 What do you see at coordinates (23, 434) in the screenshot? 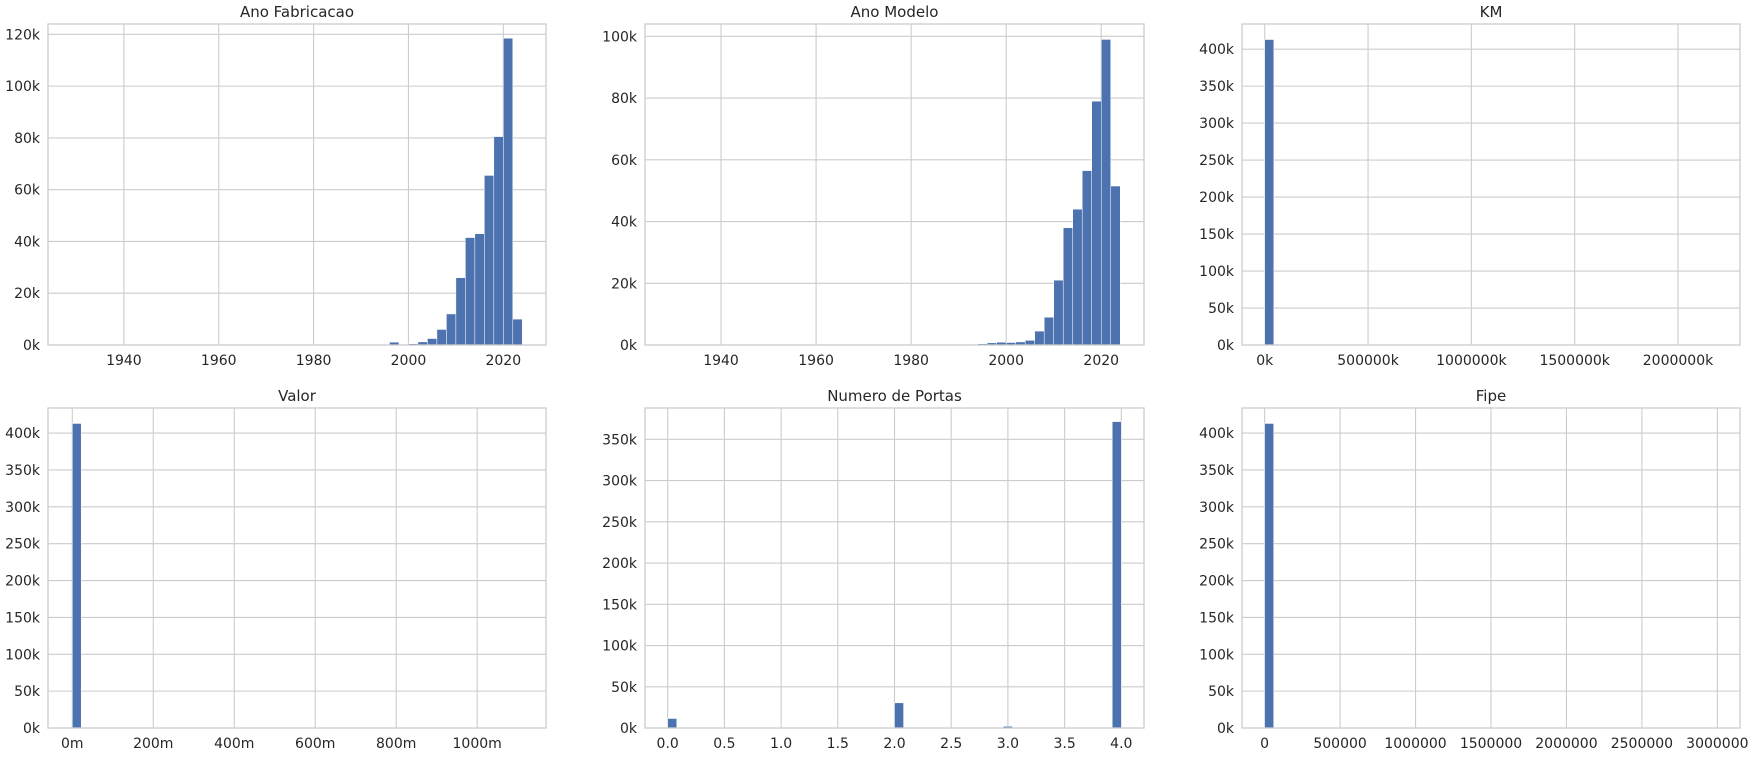
I see `y-tick-label: 400k` at bounding box center [23, 434].